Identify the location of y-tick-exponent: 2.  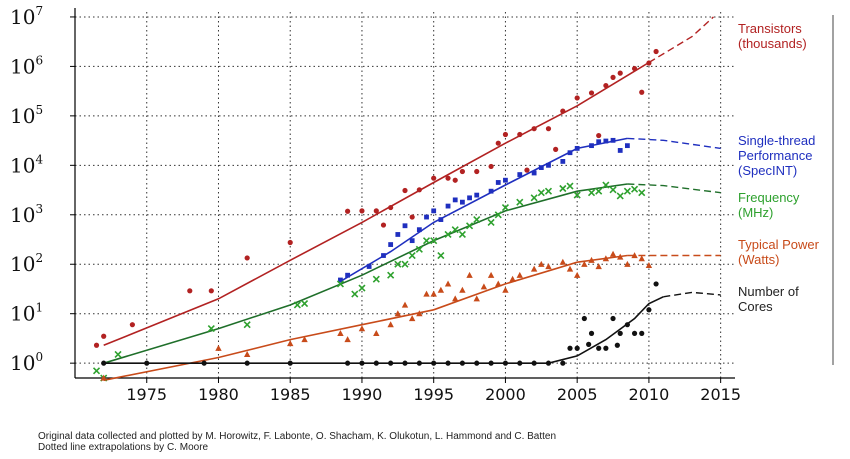
(39, 258).